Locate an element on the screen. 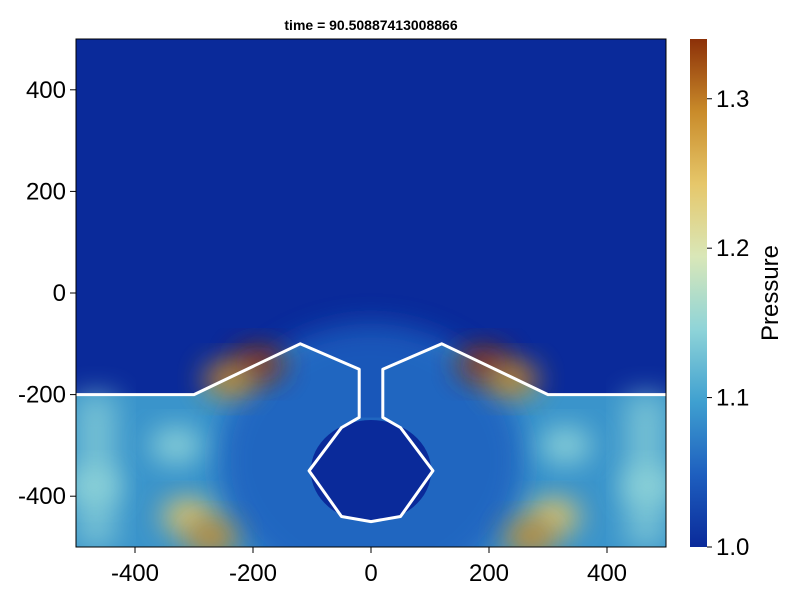  colorbar-tick: 1.0 is located at coordinates (728, 547).